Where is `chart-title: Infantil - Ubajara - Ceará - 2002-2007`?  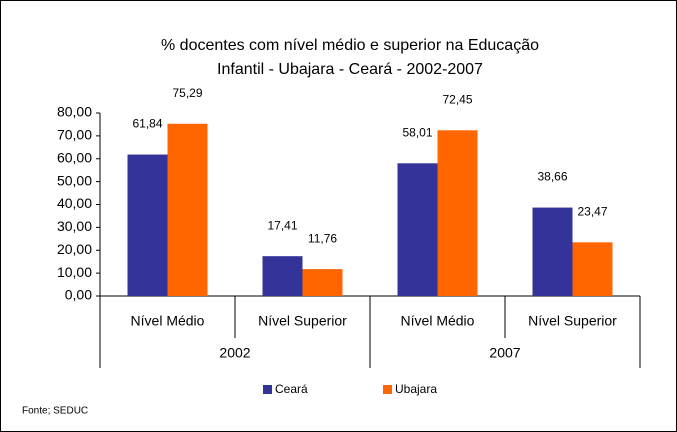 chart-title: Infantil - Ubajara - Ceará - 2002-2007 is located at coordinates (350, 69).